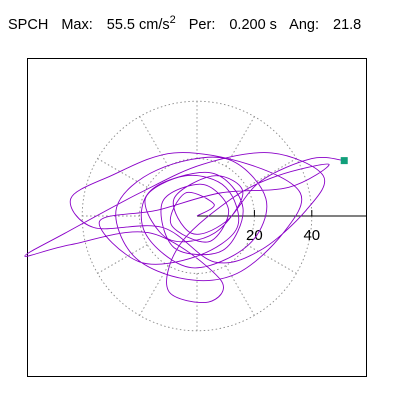 The height and width of the screenshot is (400, 400). What do you see at coordinates (28, 25) in the screenshot?
I see `station-code: SPCH` at bounding box center [28, 25].